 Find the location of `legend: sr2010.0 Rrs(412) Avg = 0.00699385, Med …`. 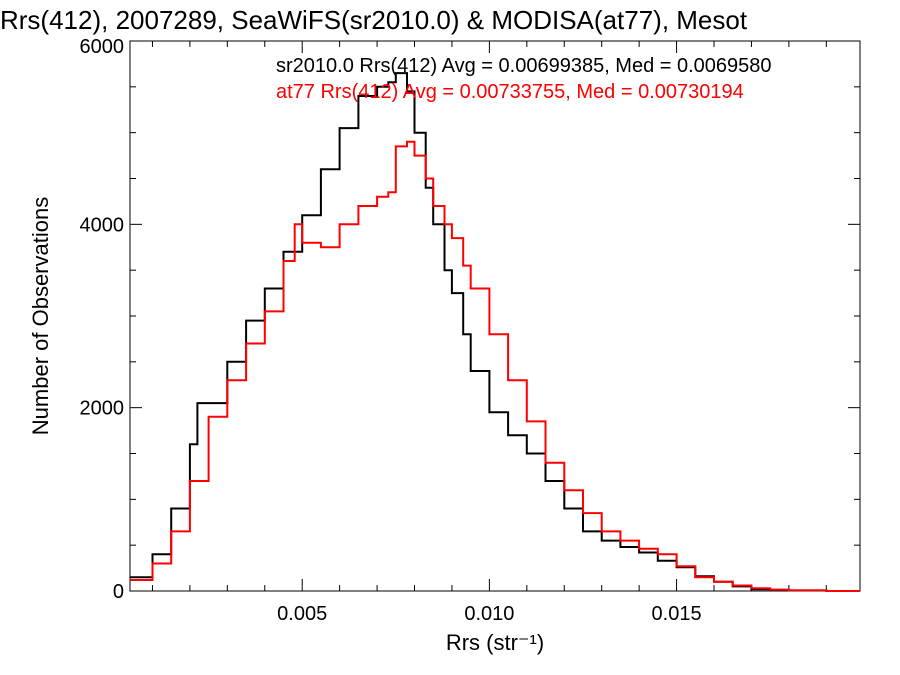

legend: sr2010.0 Rrs(412) Avg = 0.00699385, Med … is located at coordinates (524, 79).